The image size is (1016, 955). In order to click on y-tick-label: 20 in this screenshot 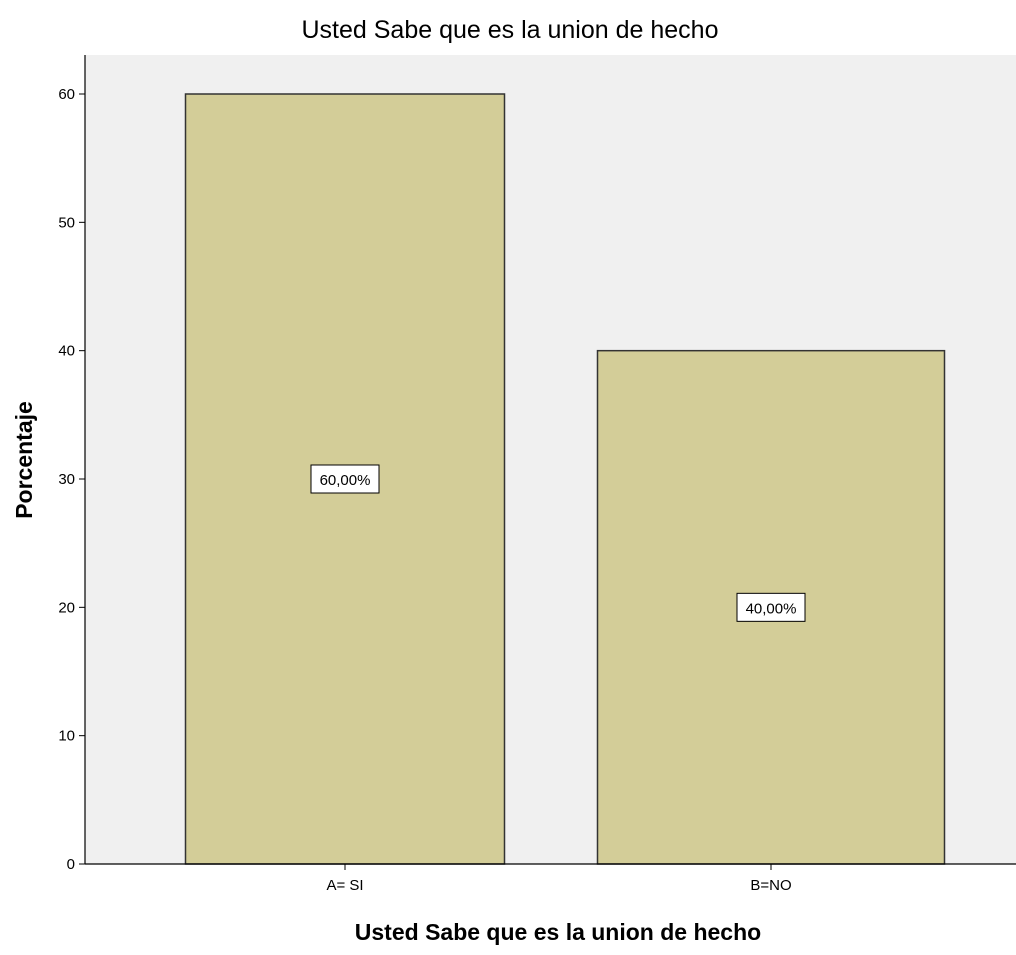, I will do `click(66, 607)`.